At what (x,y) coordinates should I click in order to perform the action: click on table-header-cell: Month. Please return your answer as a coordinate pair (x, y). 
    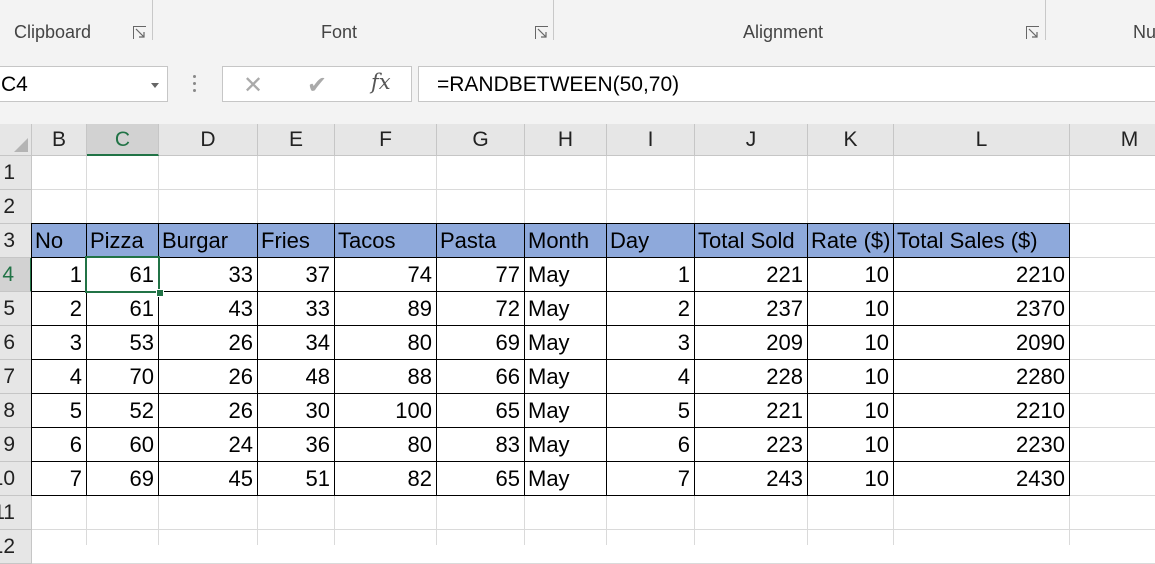
    Looking at the image, I should click on (565, 240).